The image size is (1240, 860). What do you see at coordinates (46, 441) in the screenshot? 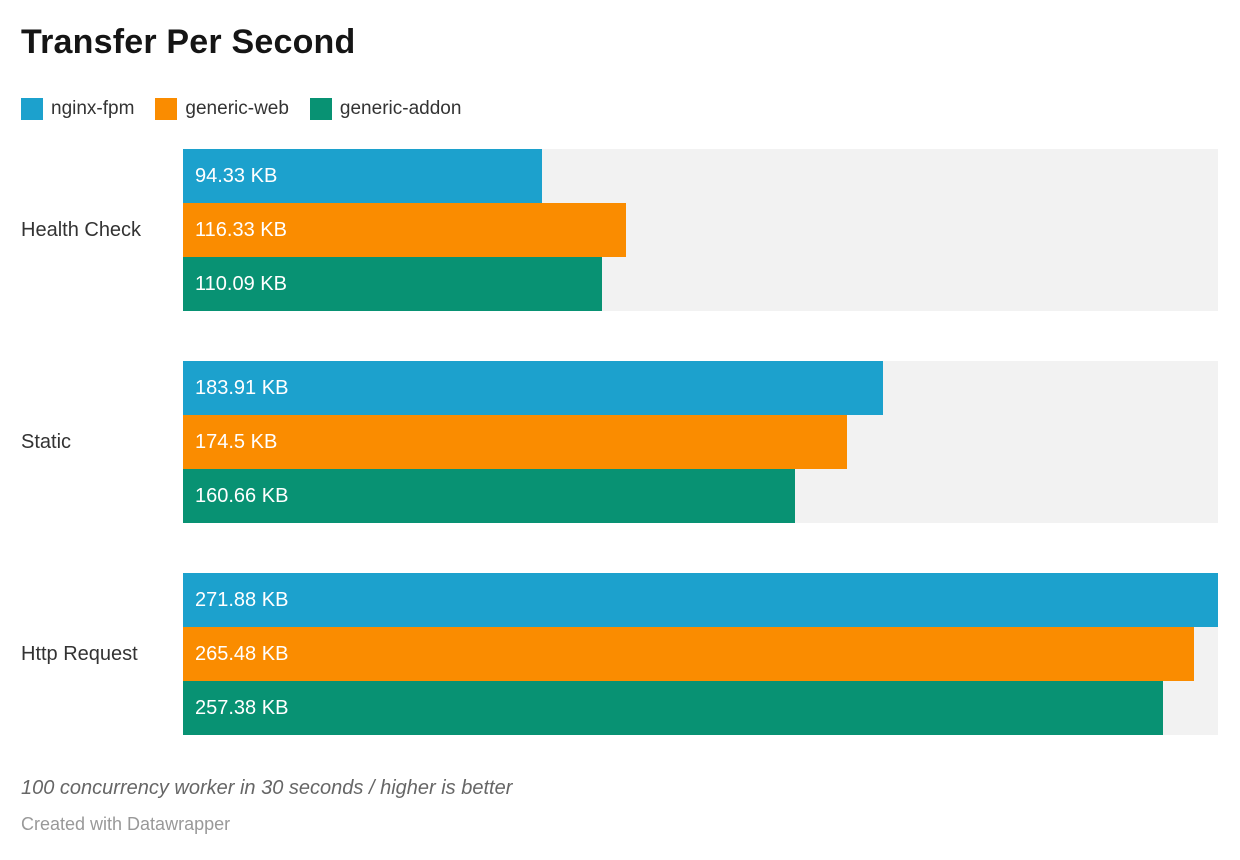
I see `category-label: Static` at bounding box center [46, 441].